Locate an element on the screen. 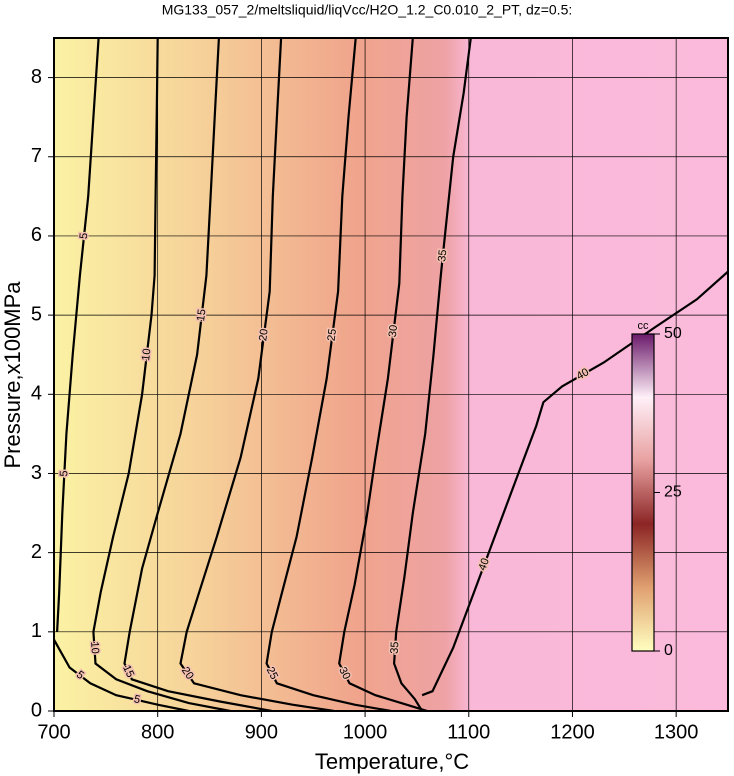 Image resolution: width=734 pixels, height=776 pixels. y-tick-label: 6 is located at coordinates (36, 235).